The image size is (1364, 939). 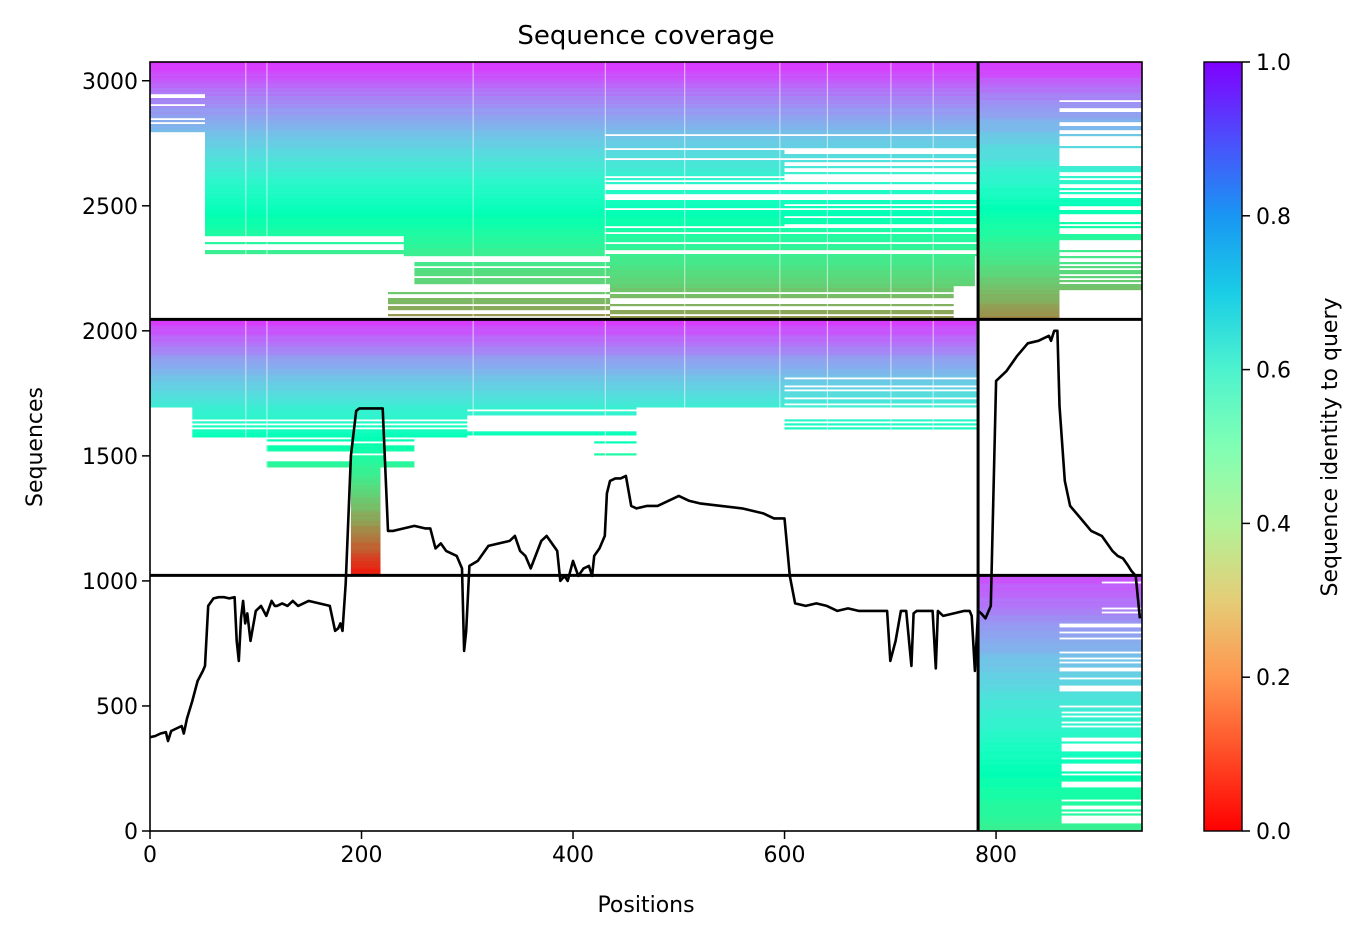 What do you see at coordinates (110, 82) in the screenshot?
I see `y-tick-label: 3000` at bounding box center [110, 82].